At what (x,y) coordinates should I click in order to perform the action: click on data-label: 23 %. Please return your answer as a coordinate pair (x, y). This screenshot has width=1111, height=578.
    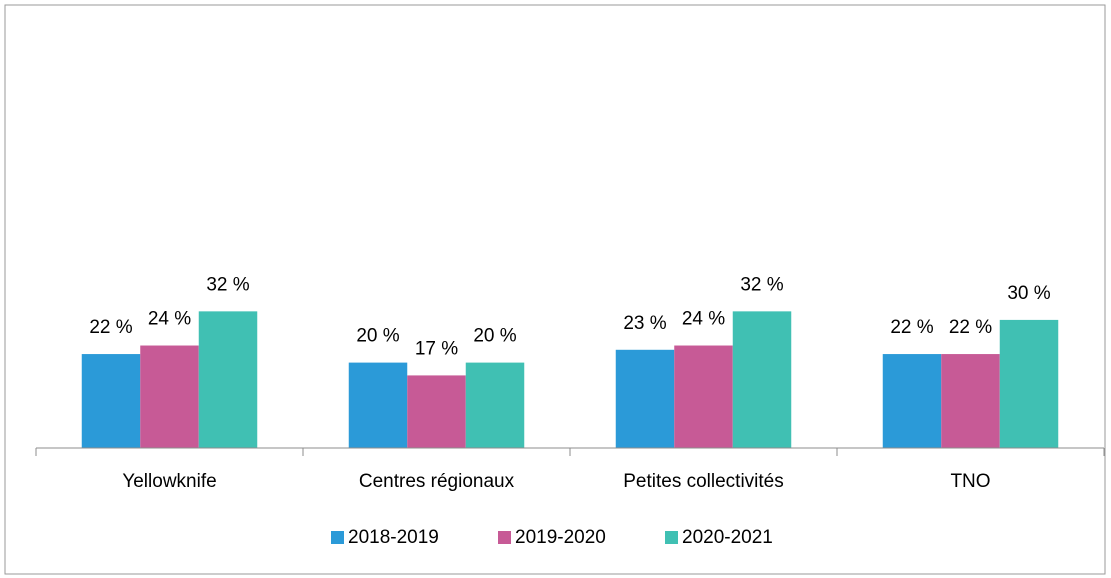
    Looking at the image, I should click on (644, 323).